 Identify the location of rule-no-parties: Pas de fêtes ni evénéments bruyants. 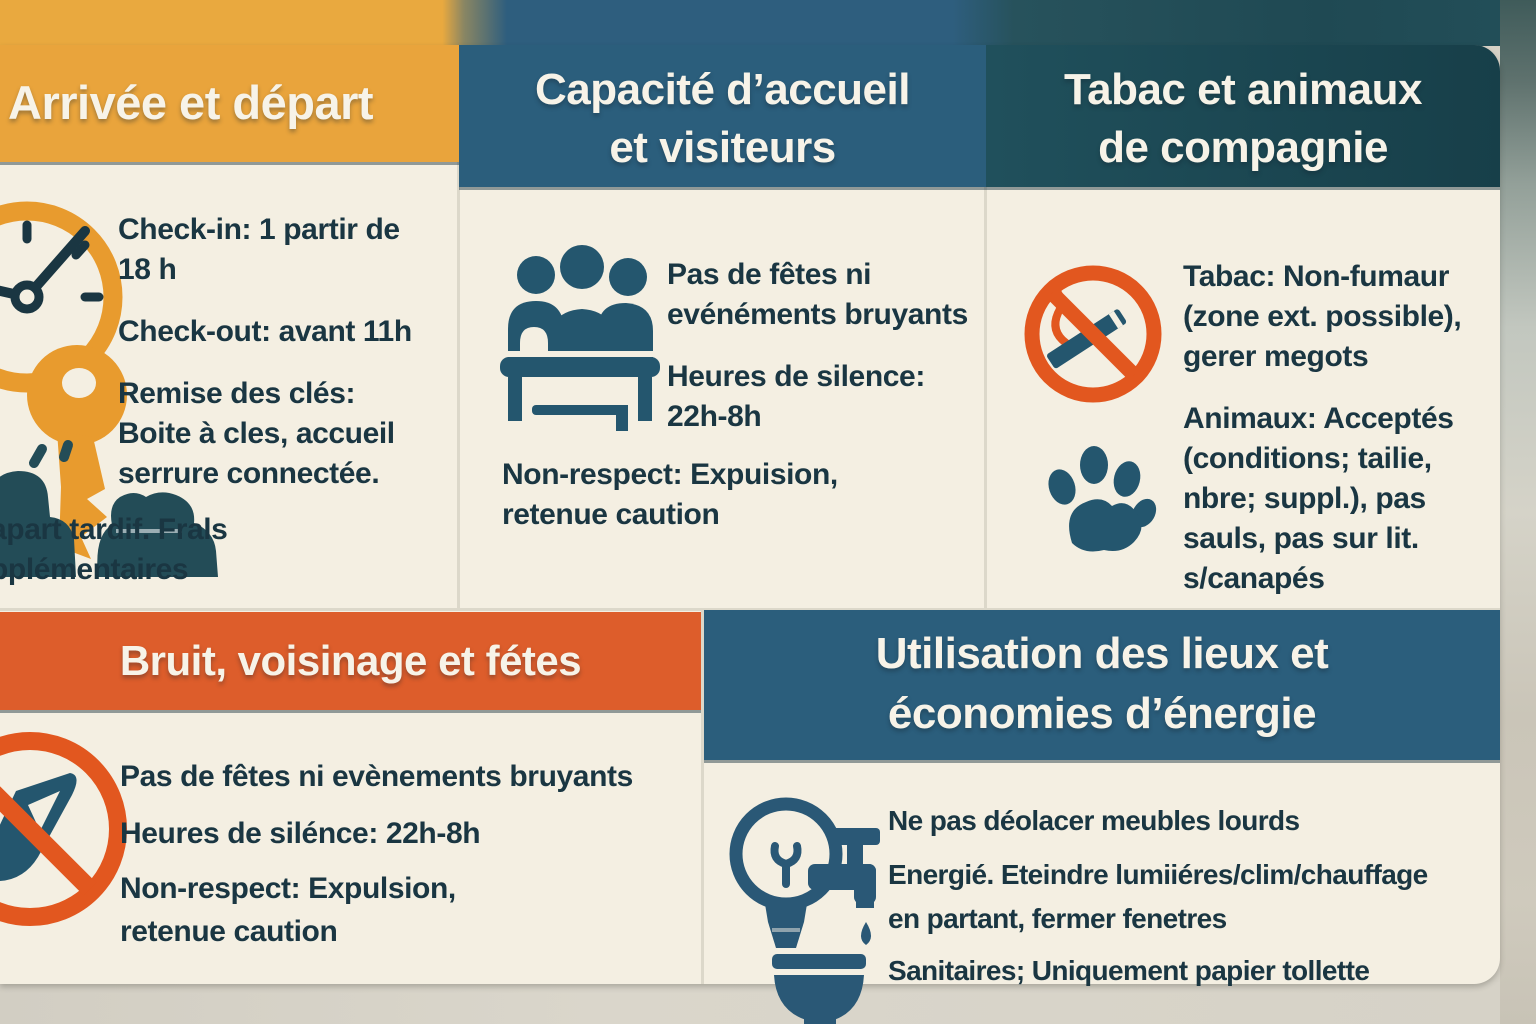
(817, 294).